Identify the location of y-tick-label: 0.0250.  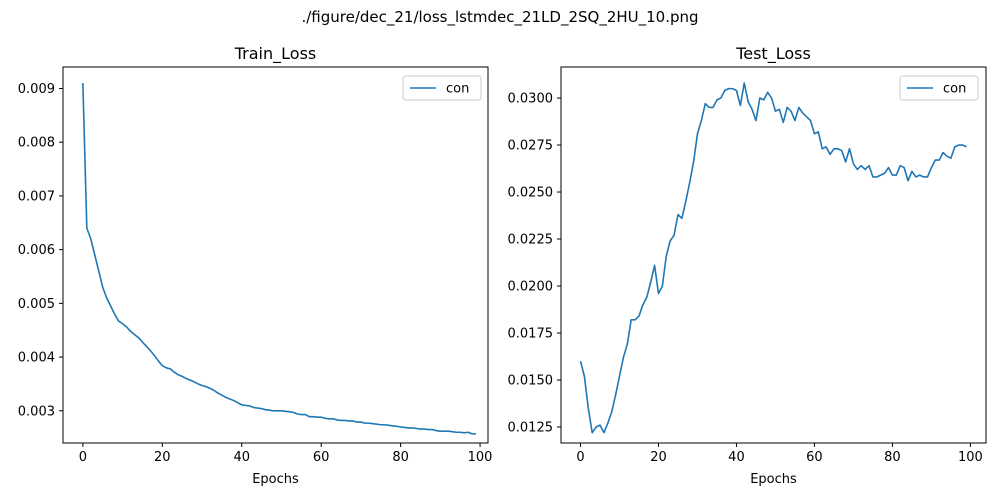
(531, 193).